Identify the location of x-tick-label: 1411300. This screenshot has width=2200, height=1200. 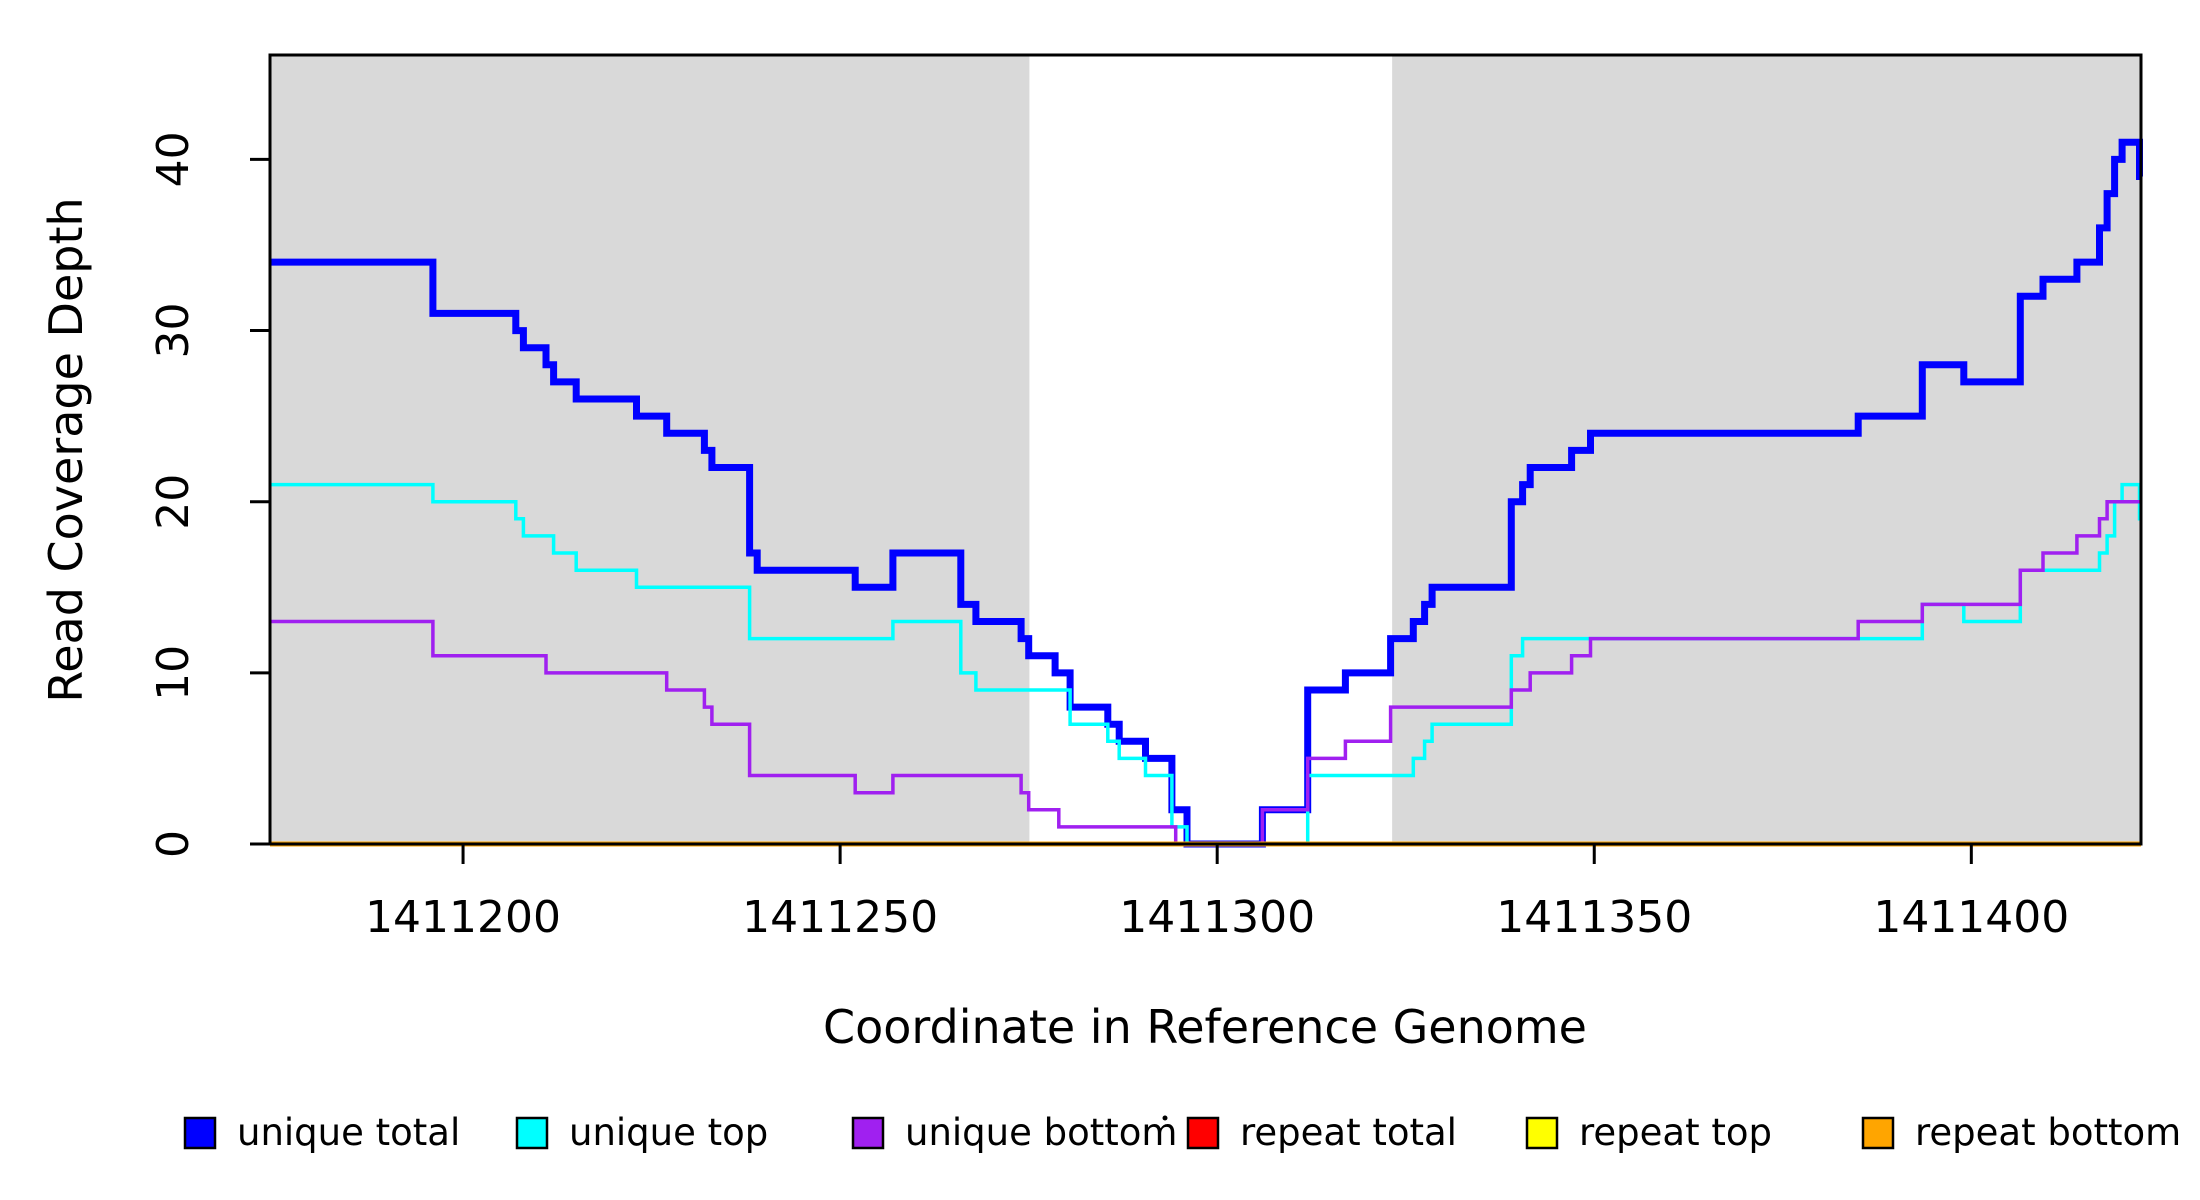
(1217, 917).